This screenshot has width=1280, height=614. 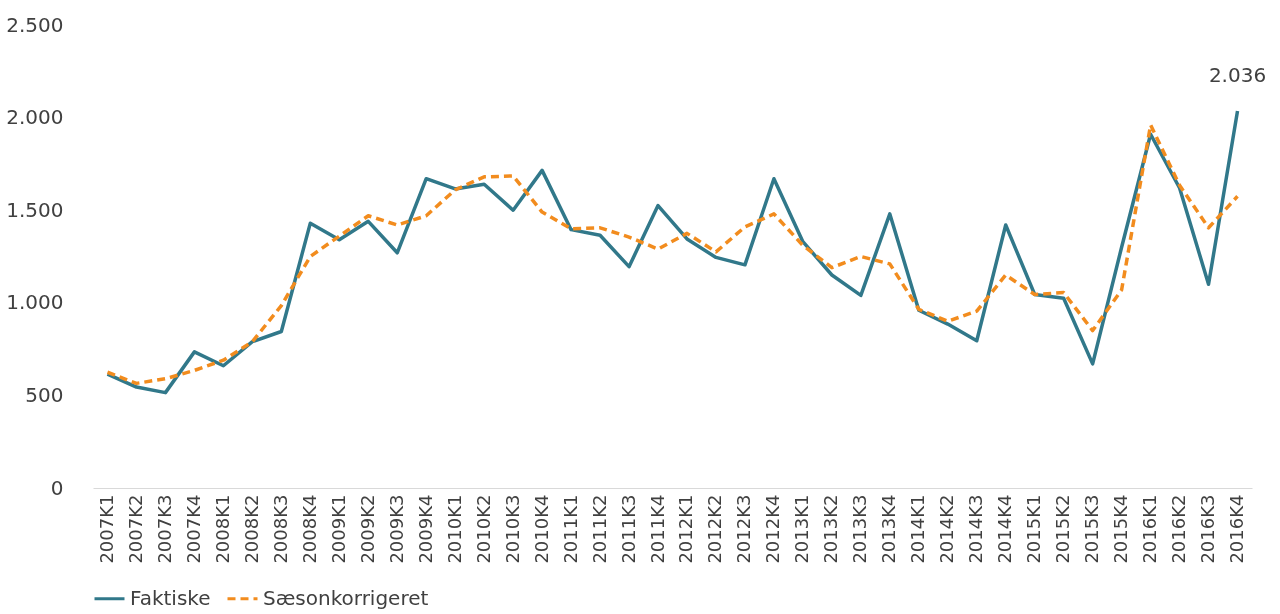 I want to click on x-tick-label: 2009K1, so click(x=338, y=529).